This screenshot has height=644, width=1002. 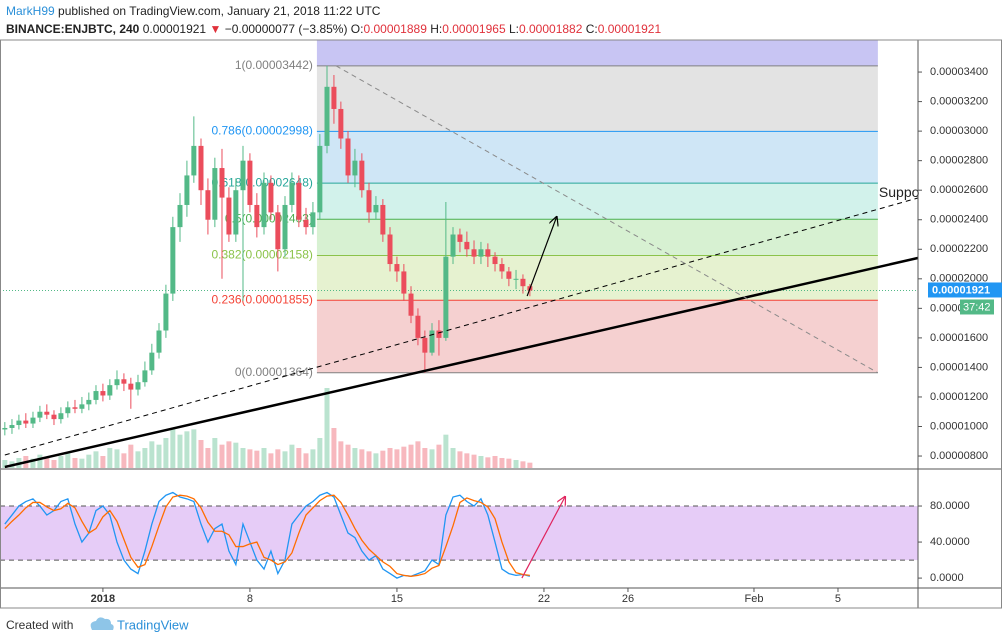 What do you see at coordinates (550, 29) in the screenshot?
I see `l: 0.00001882` at bounding box center [550, 29].